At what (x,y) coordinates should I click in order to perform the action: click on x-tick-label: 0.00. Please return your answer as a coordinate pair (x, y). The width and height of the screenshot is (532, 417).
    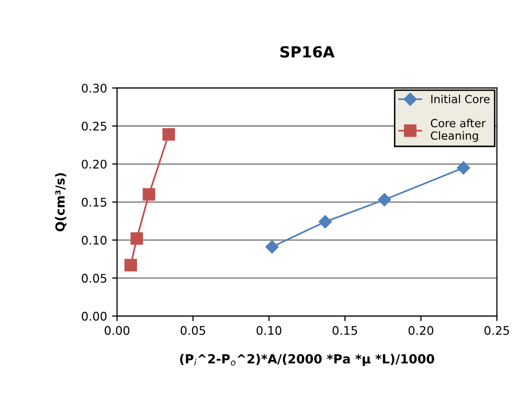
    Looking at the image, I should click on (117, 330).